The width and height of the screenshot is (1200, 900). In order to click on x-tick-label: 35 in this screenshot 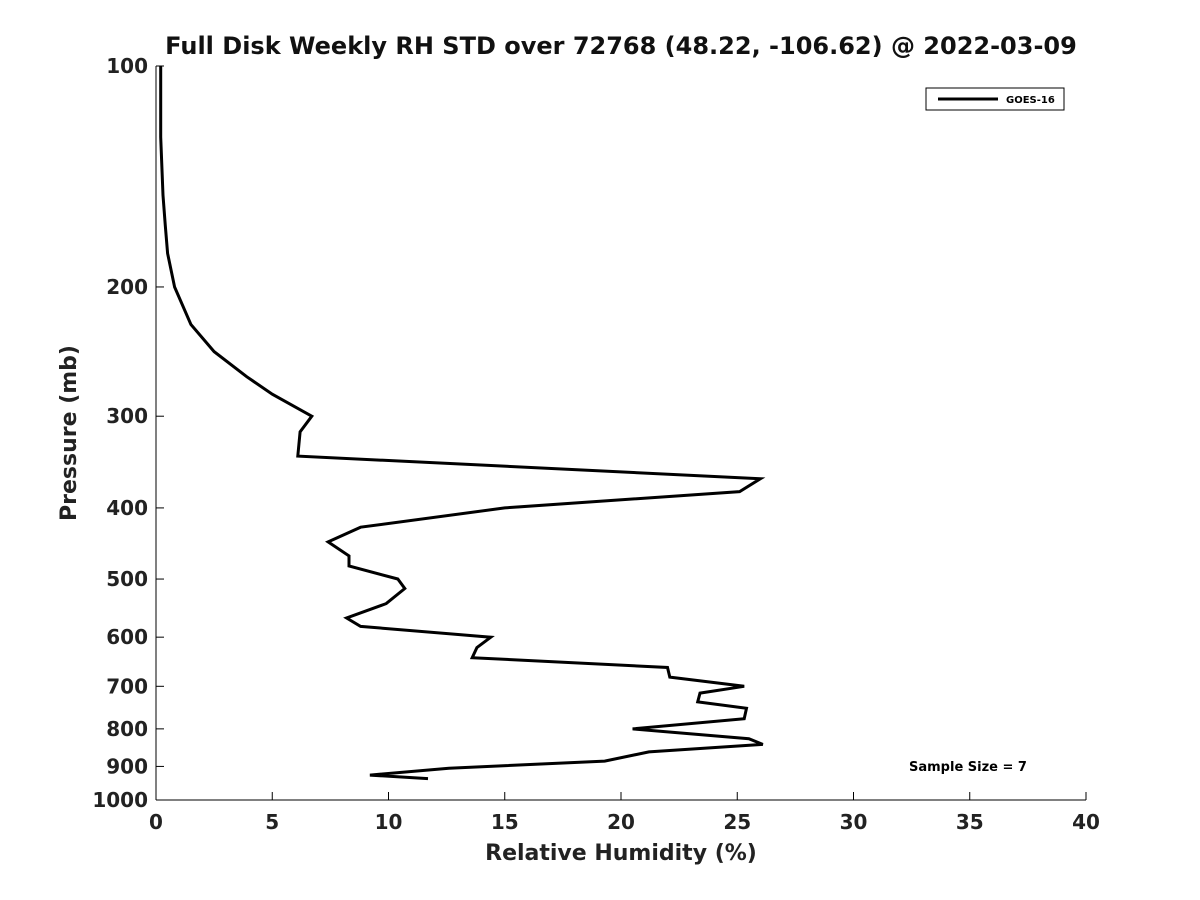, I will do `click(970, 822)`.